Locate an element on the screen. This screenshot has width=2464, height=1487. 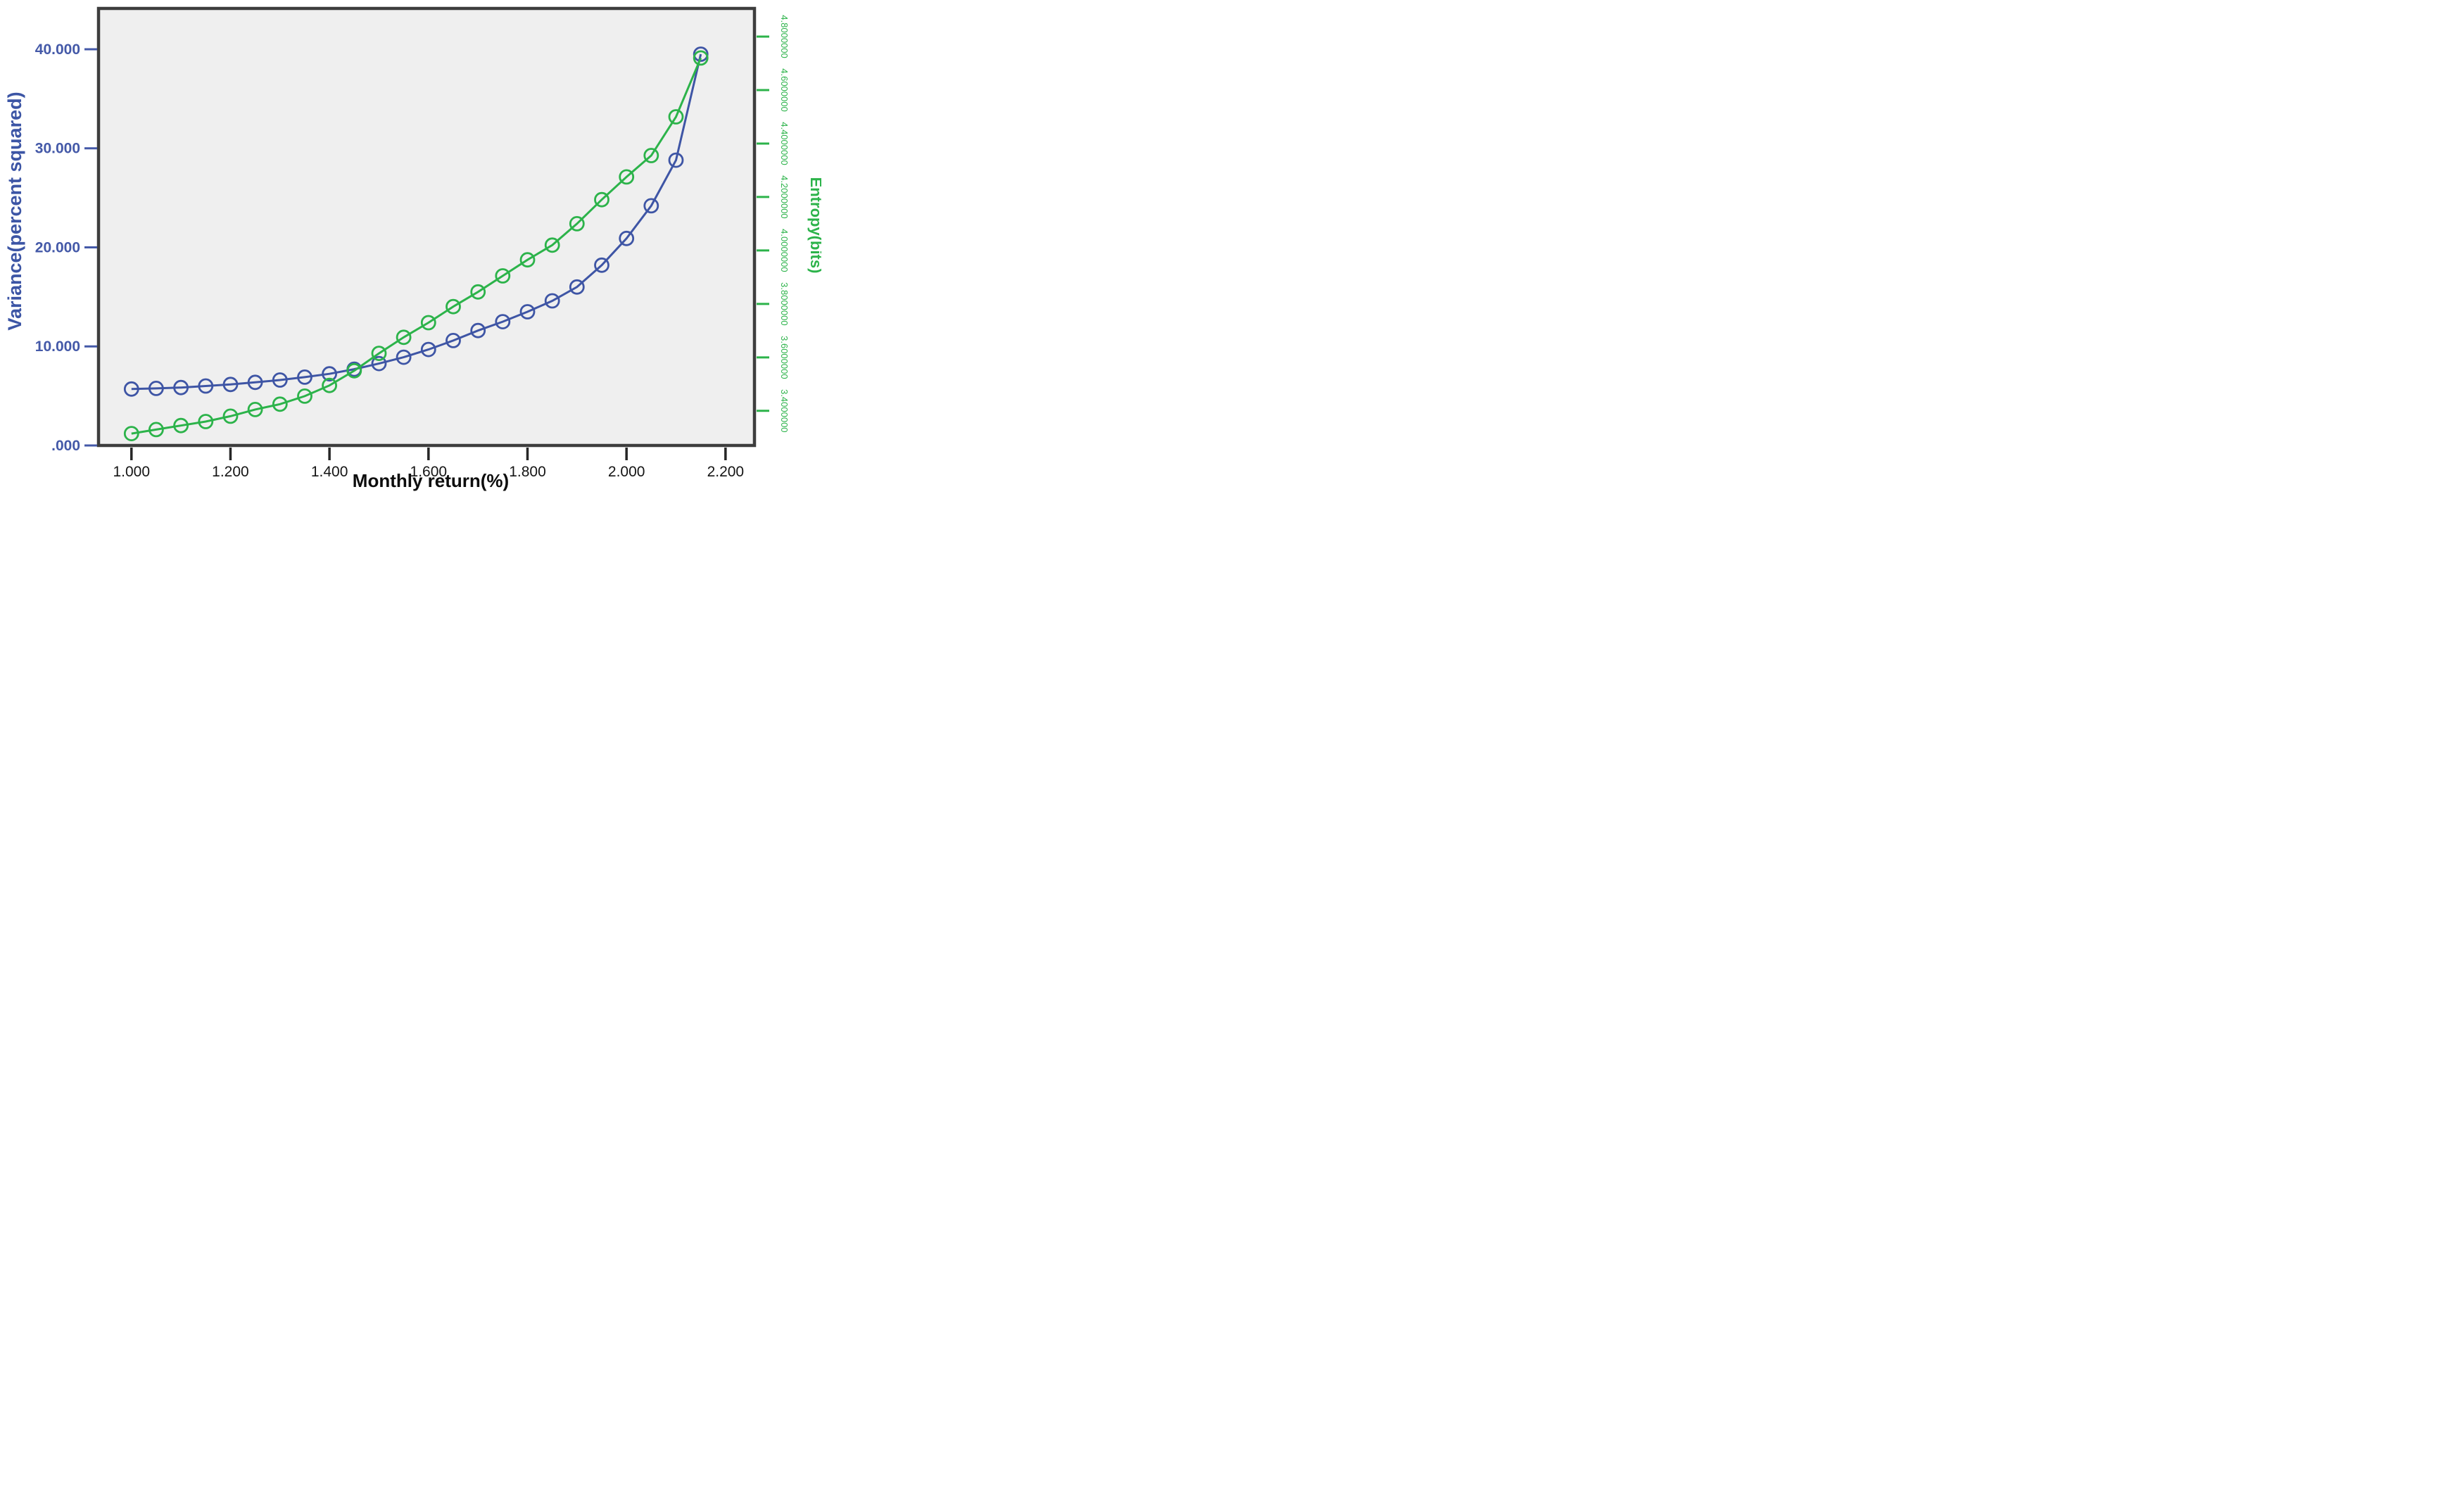
y-right-axis-tick-label: 3.6000000 is located at coordinates (784, 357).